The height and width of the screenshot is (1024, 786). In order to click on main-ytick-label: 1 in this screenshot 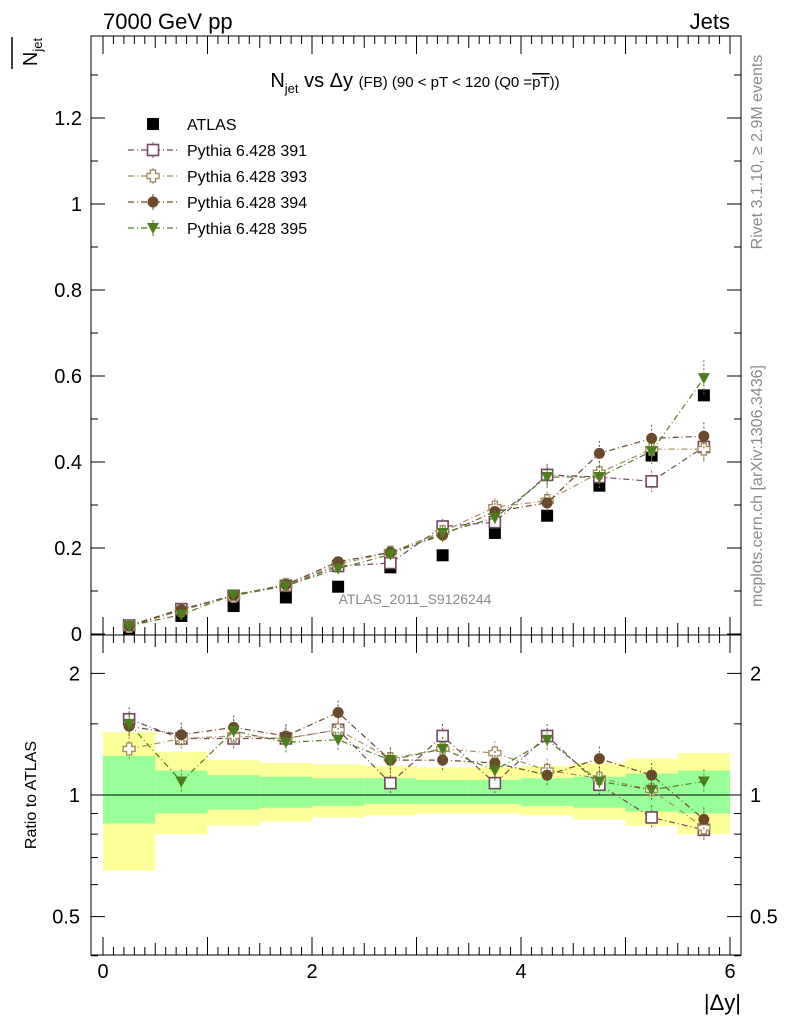, I will do `click(76, 205)`.